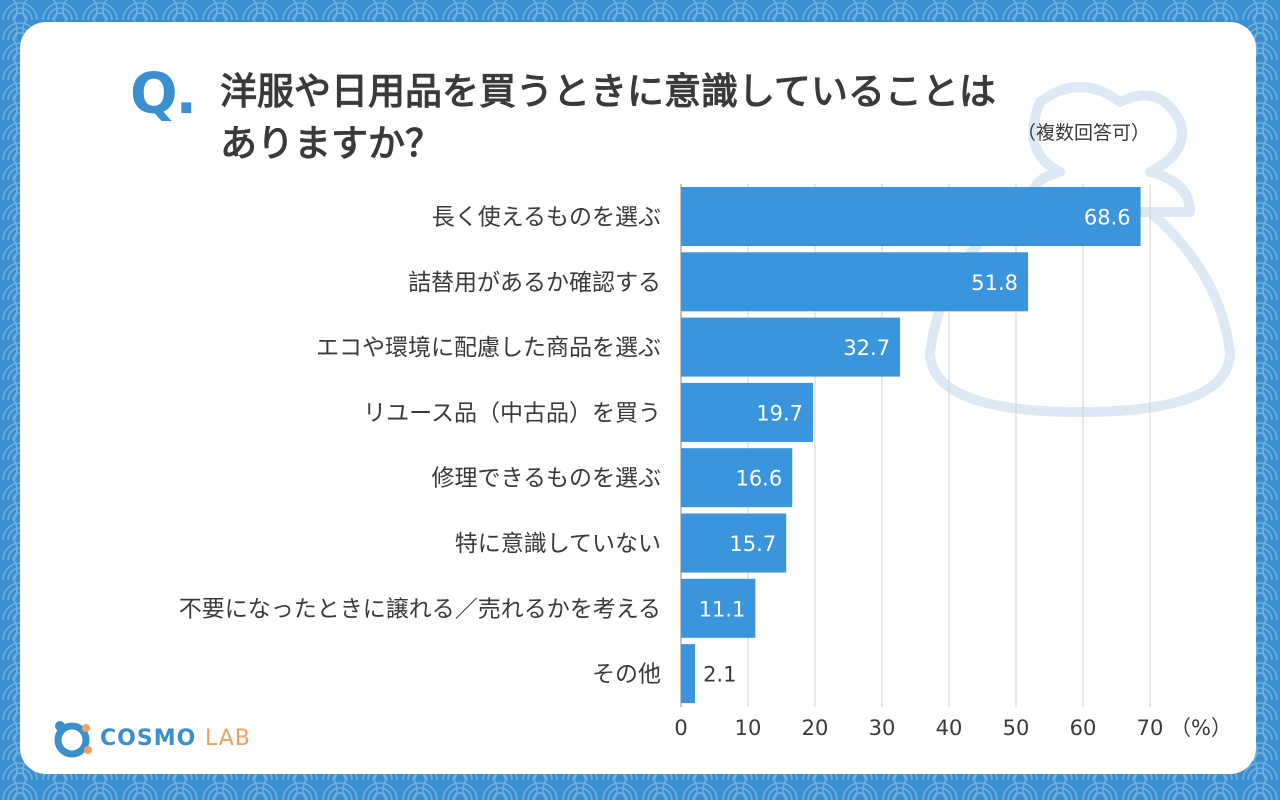 The width and height of the screenshot is (1280, 800). I want to click on x-tick-label: 60, so click(1083, 728).